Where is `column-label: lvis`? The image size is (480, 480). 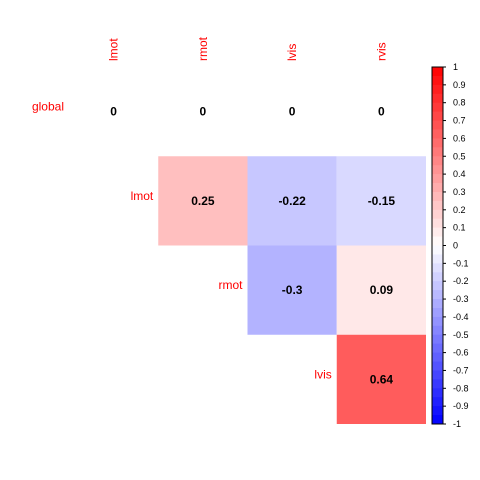 column-label: lvis is located at coordinates (292, 52).